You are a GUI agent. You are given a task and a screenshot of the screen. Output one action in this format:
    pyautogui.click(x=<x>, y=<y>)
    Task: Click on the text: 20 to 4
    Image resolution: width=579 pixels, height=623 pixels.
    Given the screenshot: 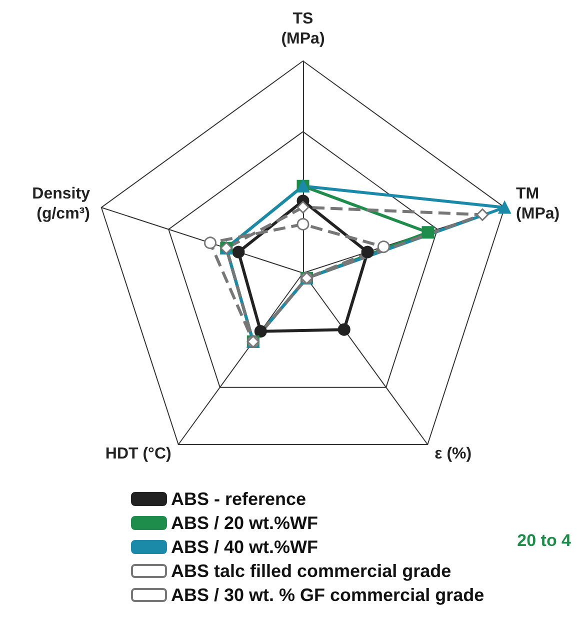 What is the action you would take?
    pyautogui.click(x=544, y=540)
    